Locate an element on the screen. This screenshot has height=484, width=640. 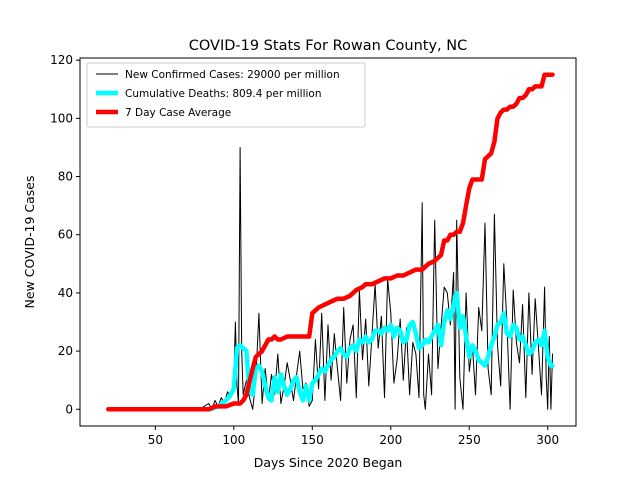
y-tick-label: 80 is located at coordinates (65, 177).